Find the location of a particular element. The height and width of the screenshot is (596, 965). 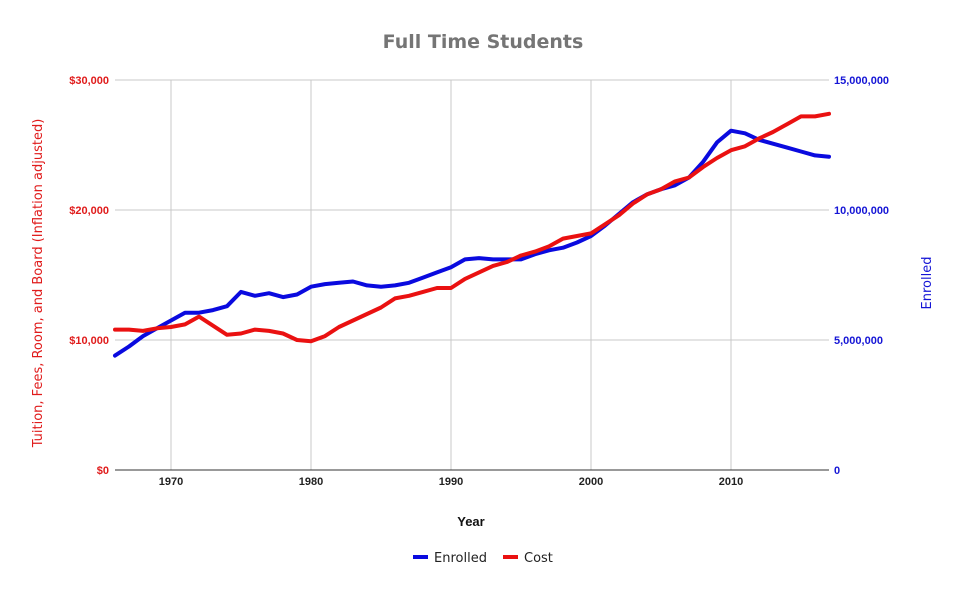

left-axis-ticks: $0 $10,000 $20,000 $30,000 is located at coordinates (89, 276).